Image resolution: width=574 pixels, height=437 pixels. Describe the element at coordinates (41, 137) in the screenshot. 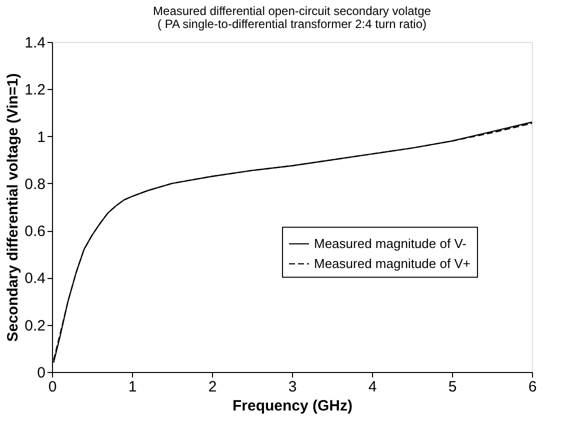

I see `y-tick-label: 1` at that location.